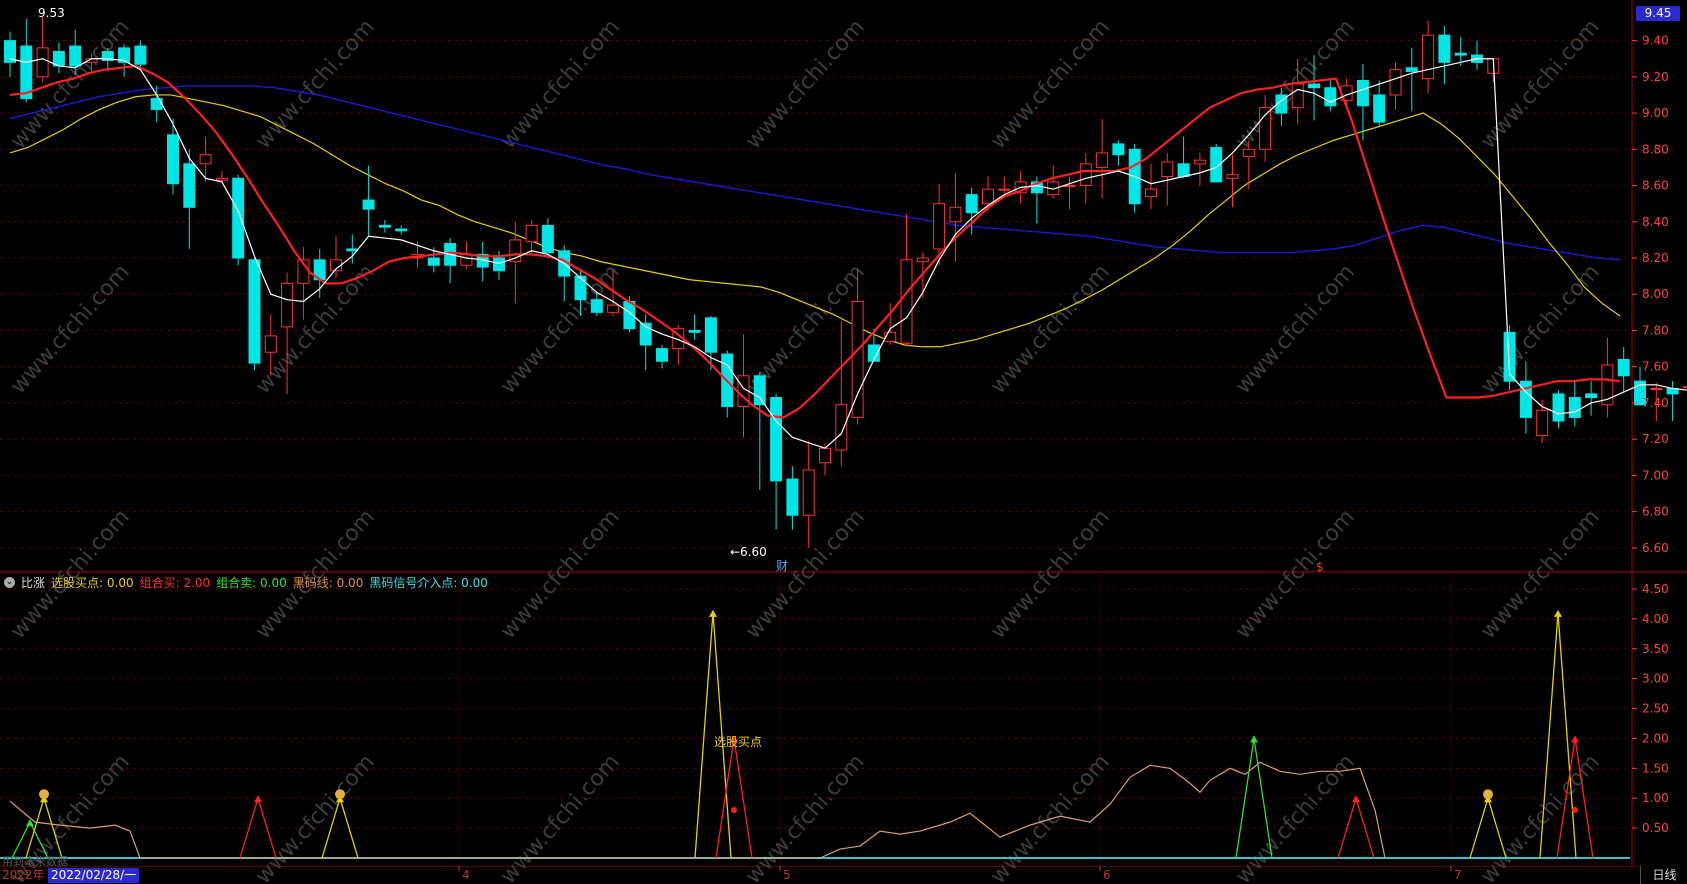 Image resolution: width=1687 pixels, height=884 pixels. I want to click on indicator-value-combo-buy: 组合买: 2.00, so click(175, 582).